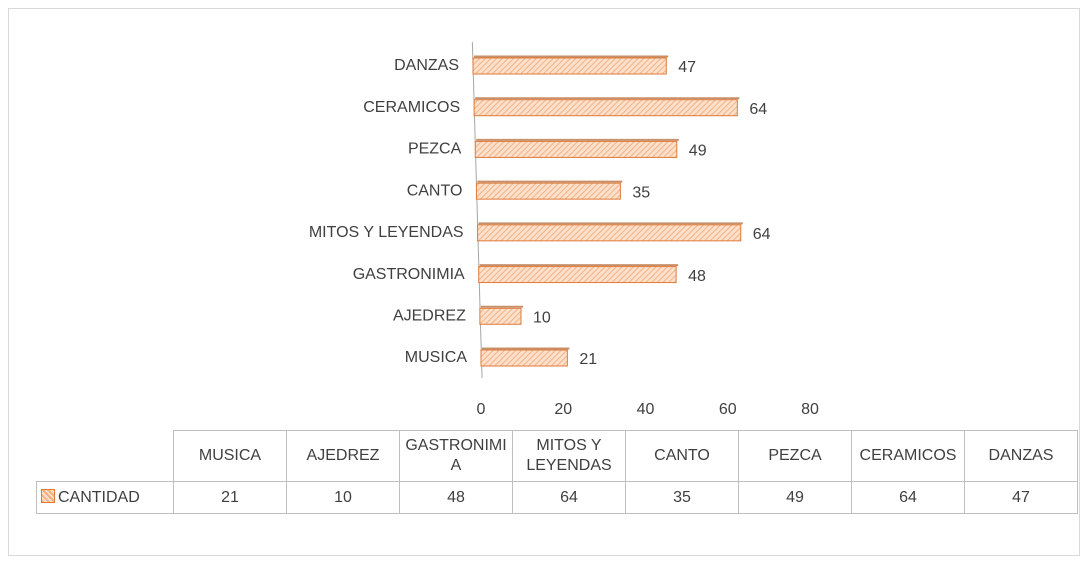 This screenshot has height=564, width=1088. What do you see at coordinates (908, 456) in the screenshot?
I see `table-header: CERAMICOS` at bounding box center [908, 456].